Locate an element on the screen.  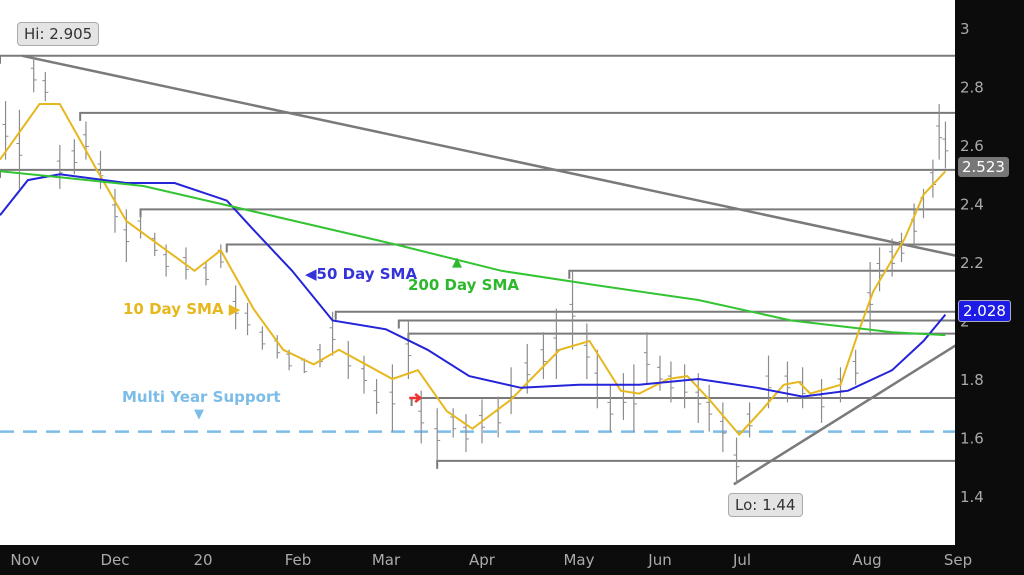
x-tick-label: Aug is located at coordinates (866, 560).